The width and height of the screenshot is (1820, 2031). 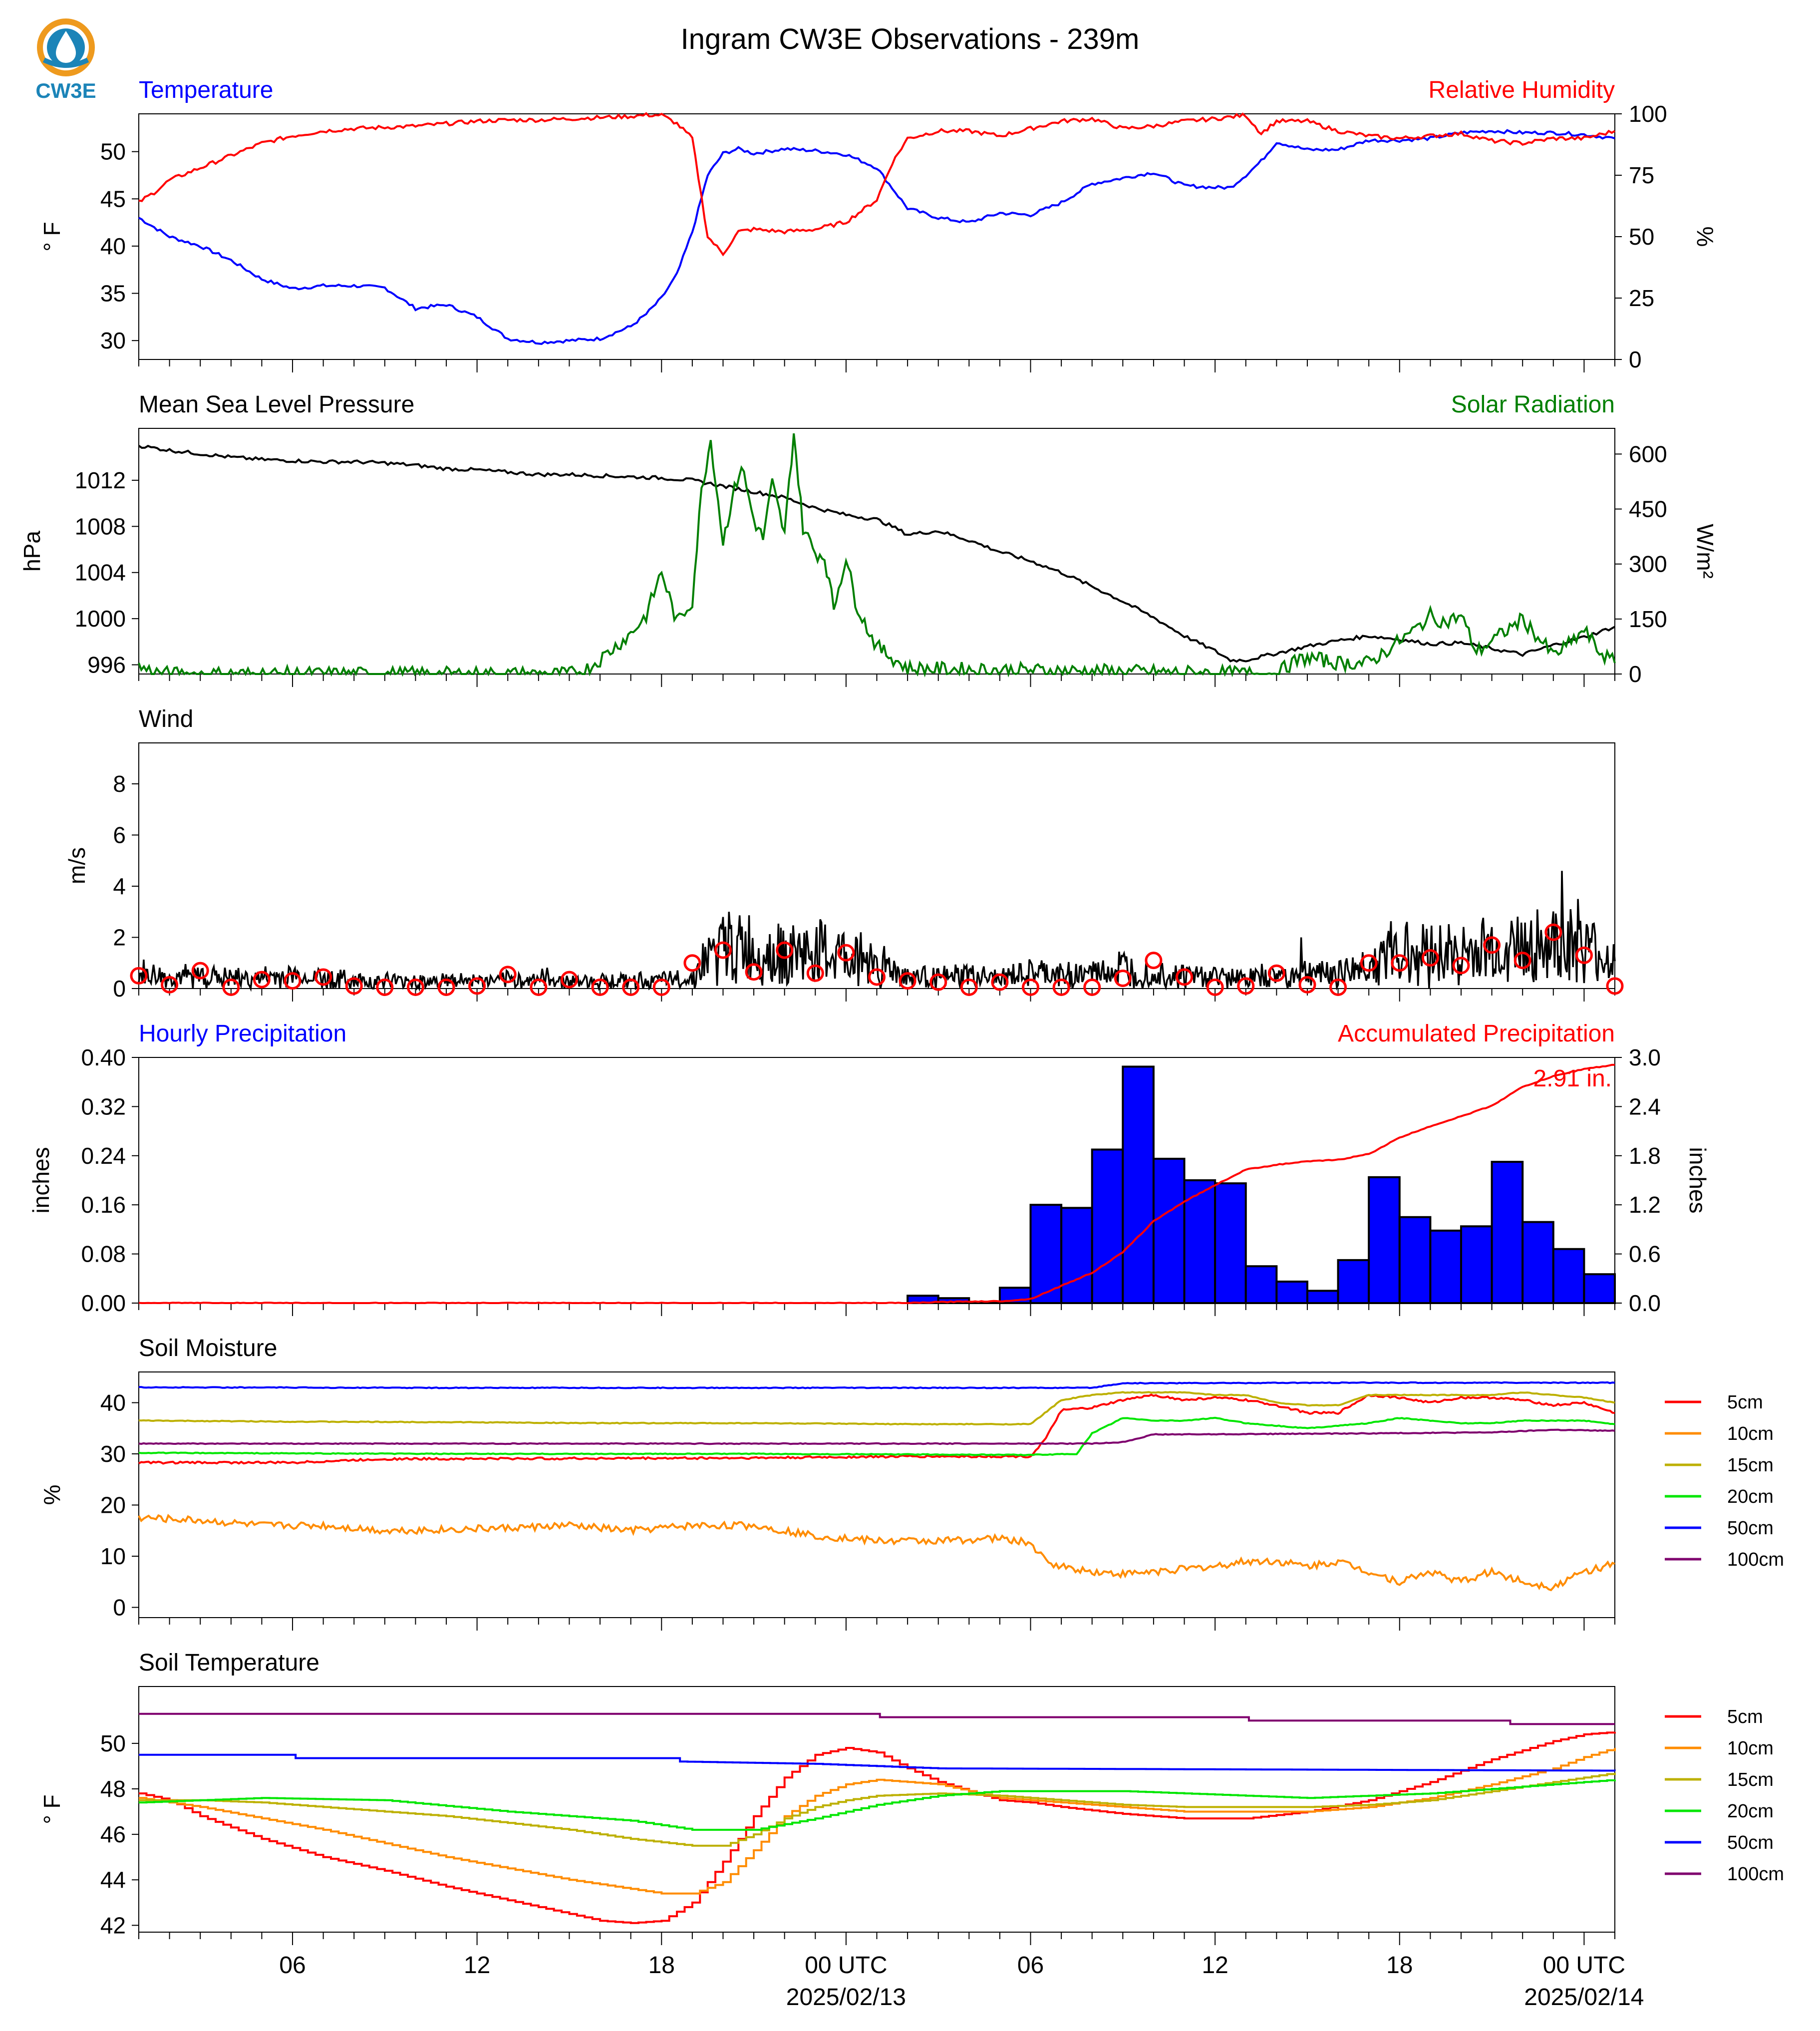 I want to click on y-tick-label-right: 50, so click(x=1641, y=237).